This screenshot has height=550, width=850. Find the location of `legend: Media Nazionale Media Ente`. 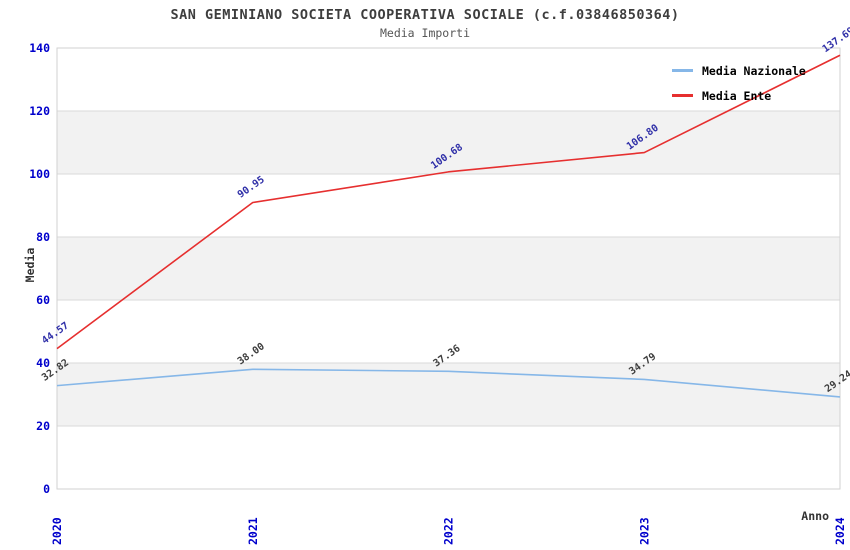

legend: Media Nazionale Media Ente is located at coordinates (739, 83).